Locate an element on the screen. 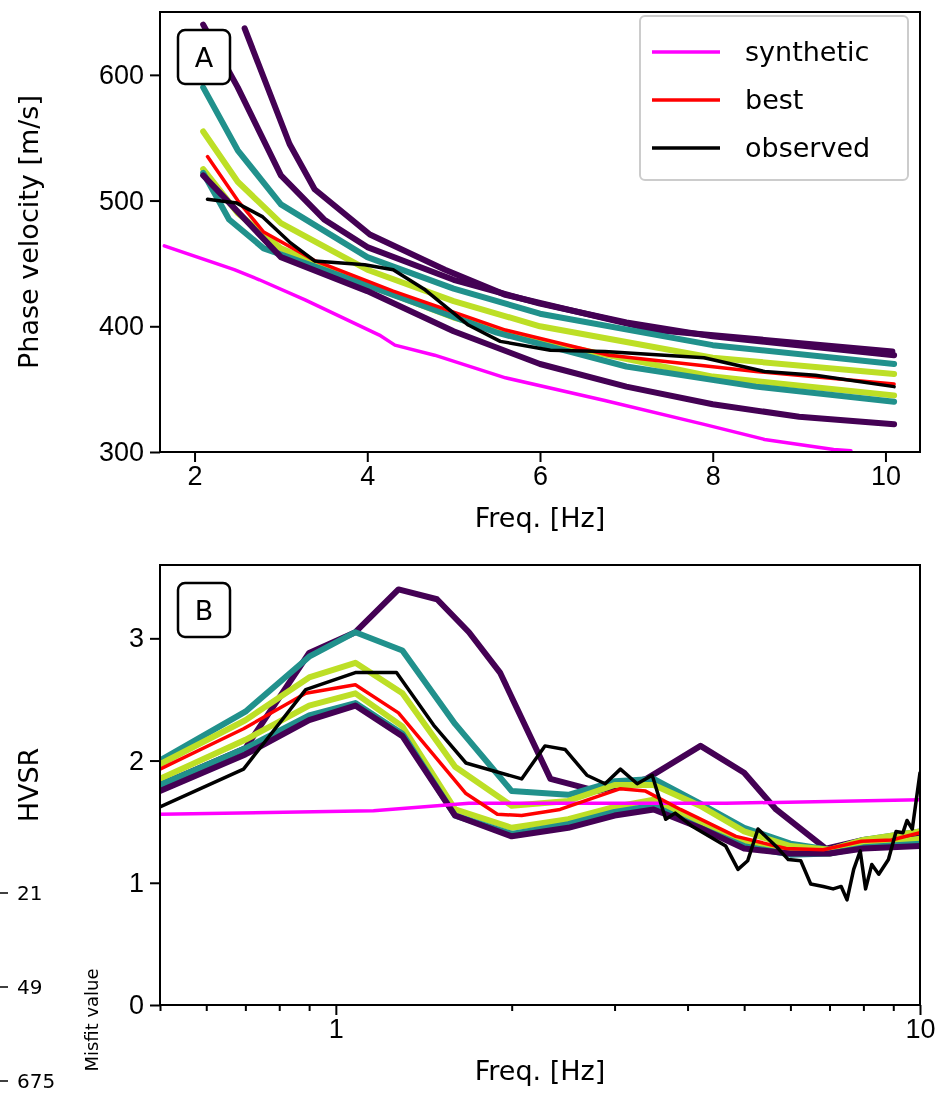 Image resolution: width=943 pixels, height=1096 pixels. annotation: A is located at coordinates (204, 57).